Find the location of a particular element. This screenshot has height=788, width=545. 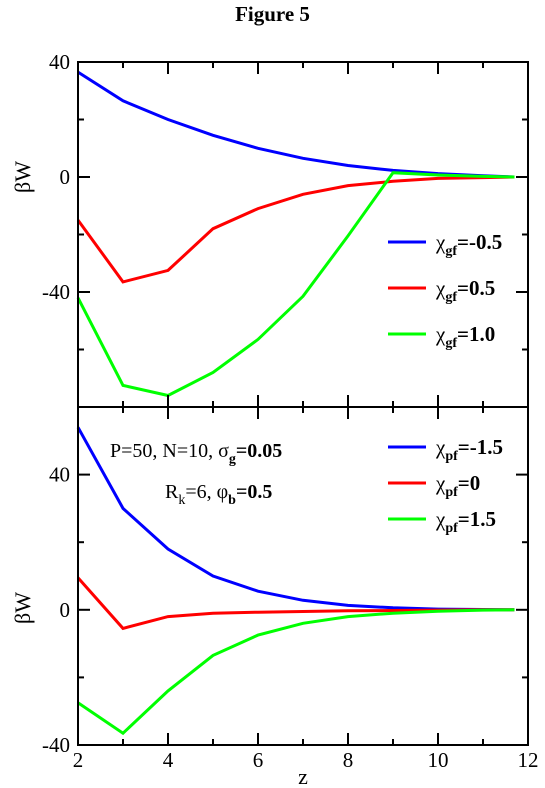

top-y-axis-label: βW is located at coordinates (22, 177).